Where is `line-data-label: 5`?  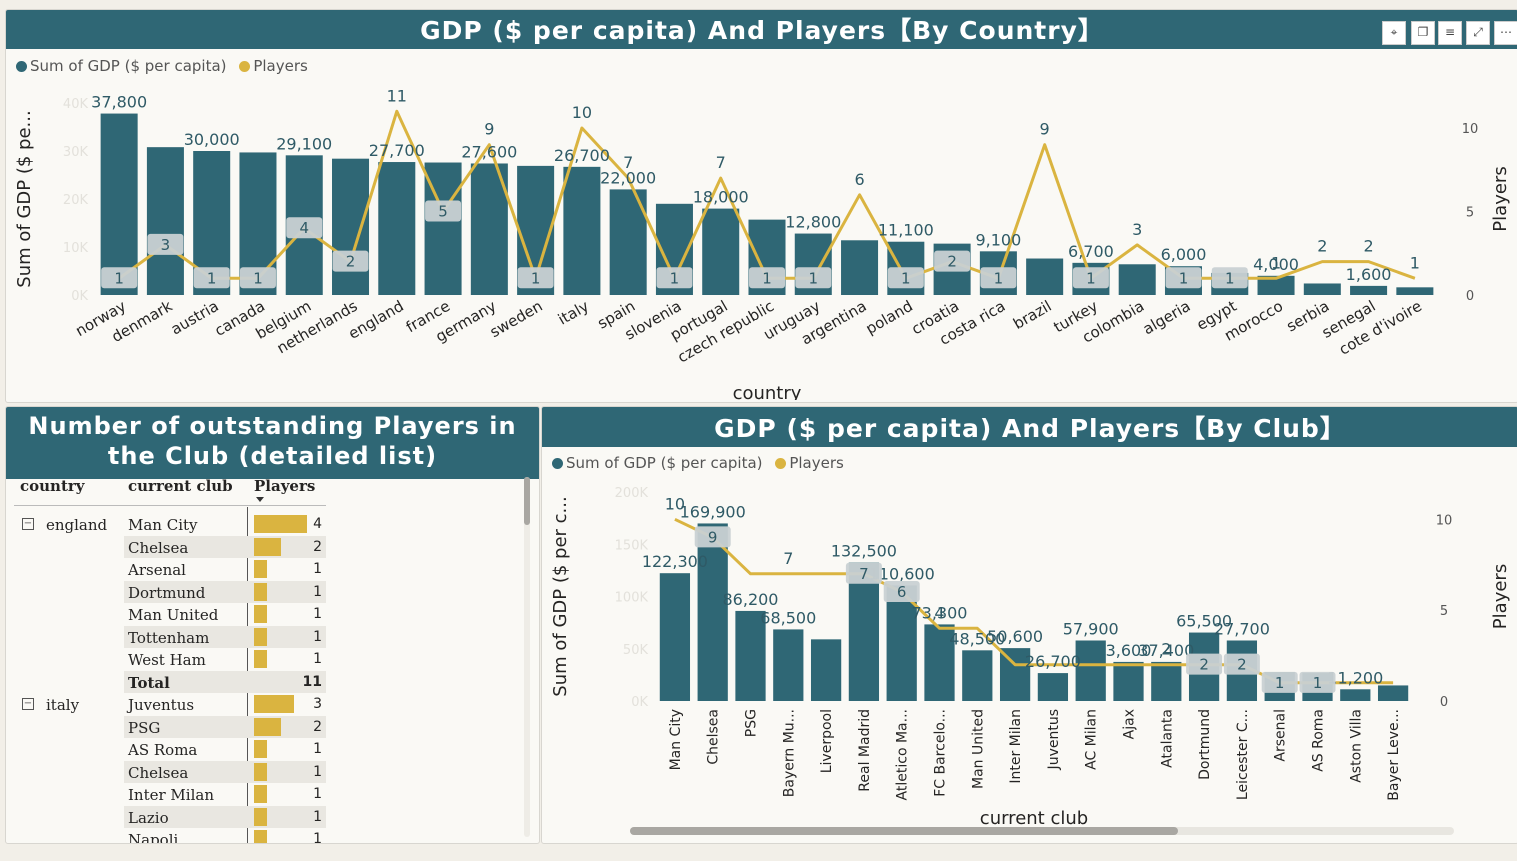
line-data-label: 5 is located at coordinates (443, 212).